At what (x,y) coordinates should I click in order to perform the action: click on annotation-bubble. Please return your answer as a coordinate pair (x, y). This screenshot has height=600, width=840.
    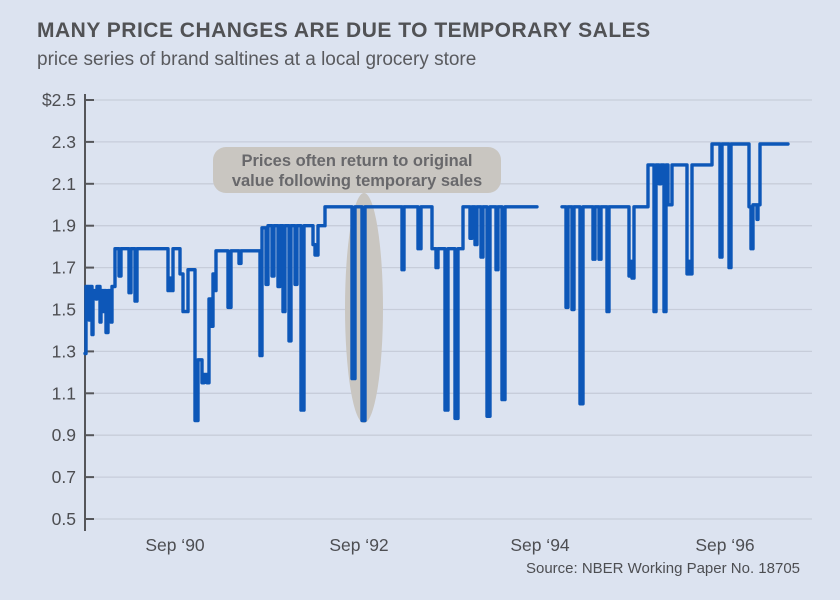
    Looking at the image, I should click on (357, 170).